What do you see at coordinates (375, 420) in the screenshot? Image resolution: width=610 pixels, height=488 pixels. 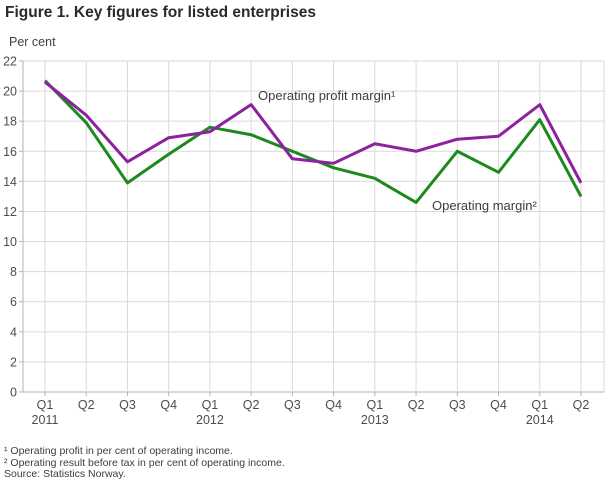 I see `x-tick-year-label: 2013` at bounding box center [375, 420].